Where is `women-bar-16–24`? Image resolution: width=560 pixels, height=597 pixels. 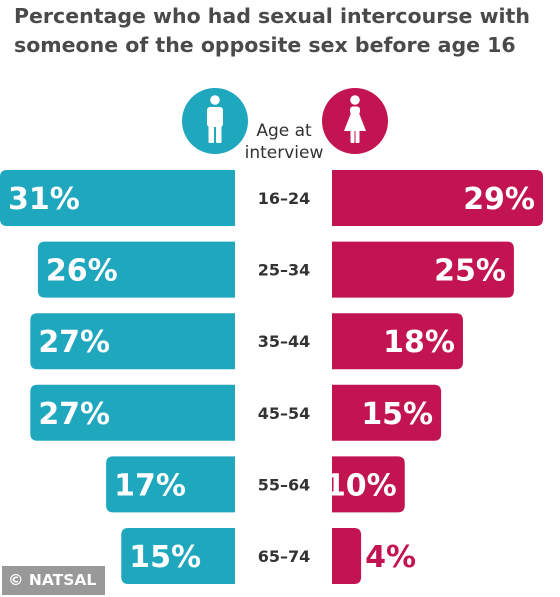 women-bar-16–24 is located at coordinates (437, 198).